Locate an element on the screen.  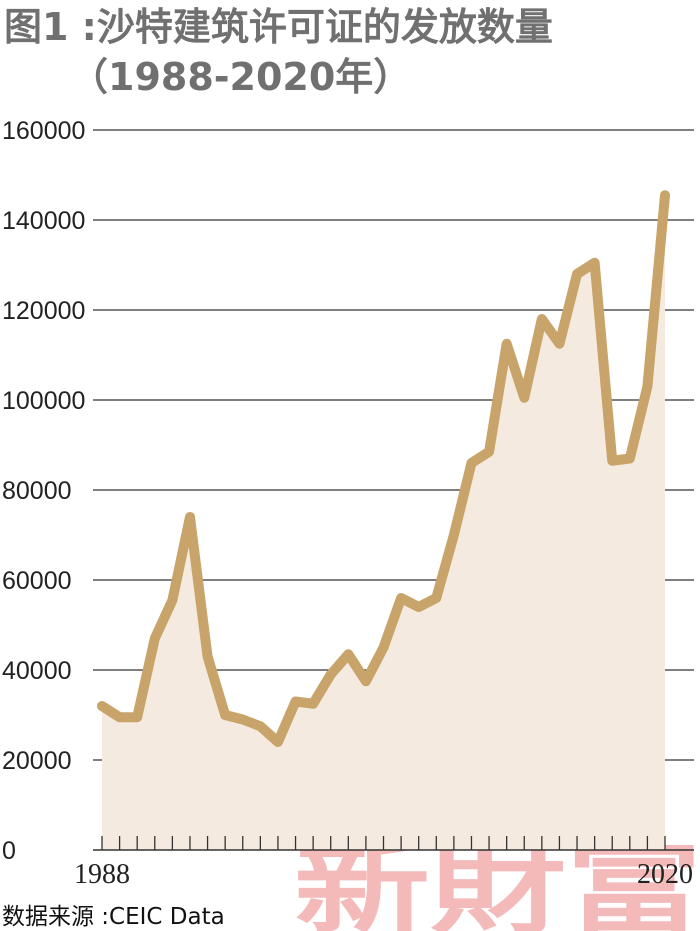
chart-title-line2: （1988-2020年） is located at coordinates (241, 77).